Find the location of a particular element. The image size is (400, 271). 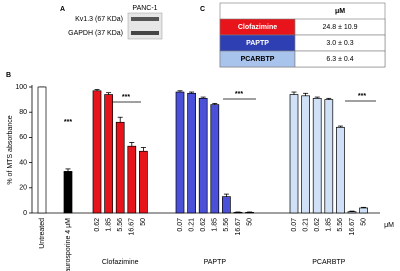

y-tick-label: 80 is located at coordinates (23, 112).